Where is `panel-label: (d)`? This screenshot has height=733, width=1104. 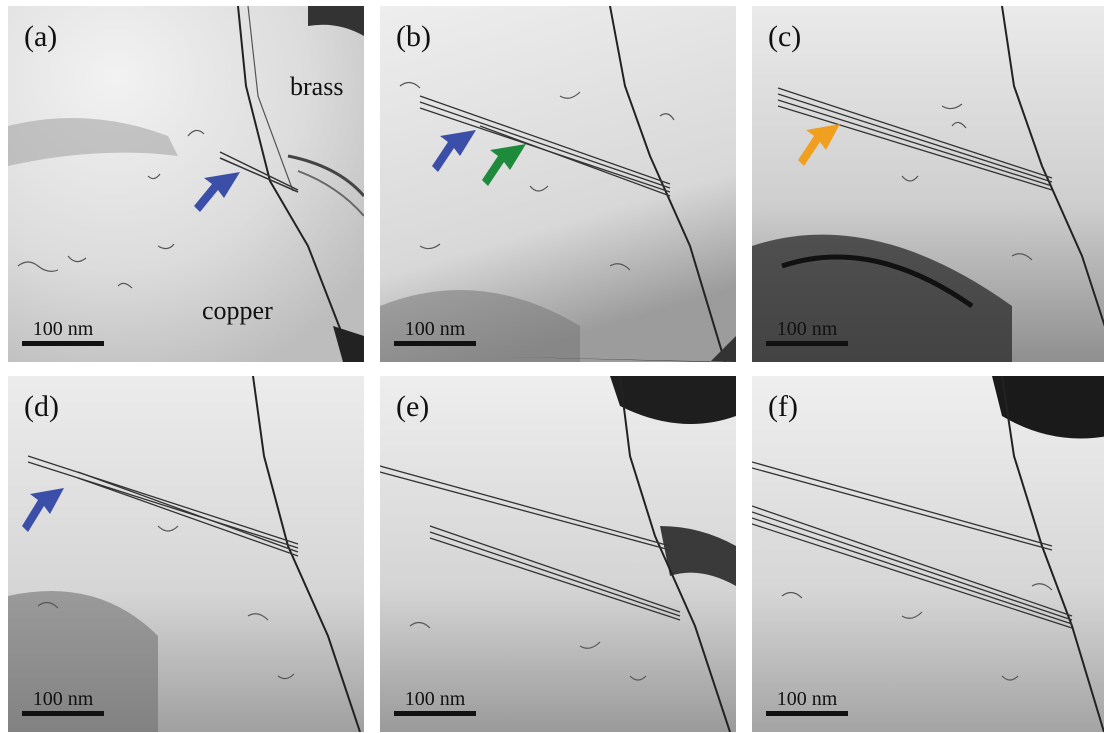 panel-label: (d) is located at coordinates (41, 406).